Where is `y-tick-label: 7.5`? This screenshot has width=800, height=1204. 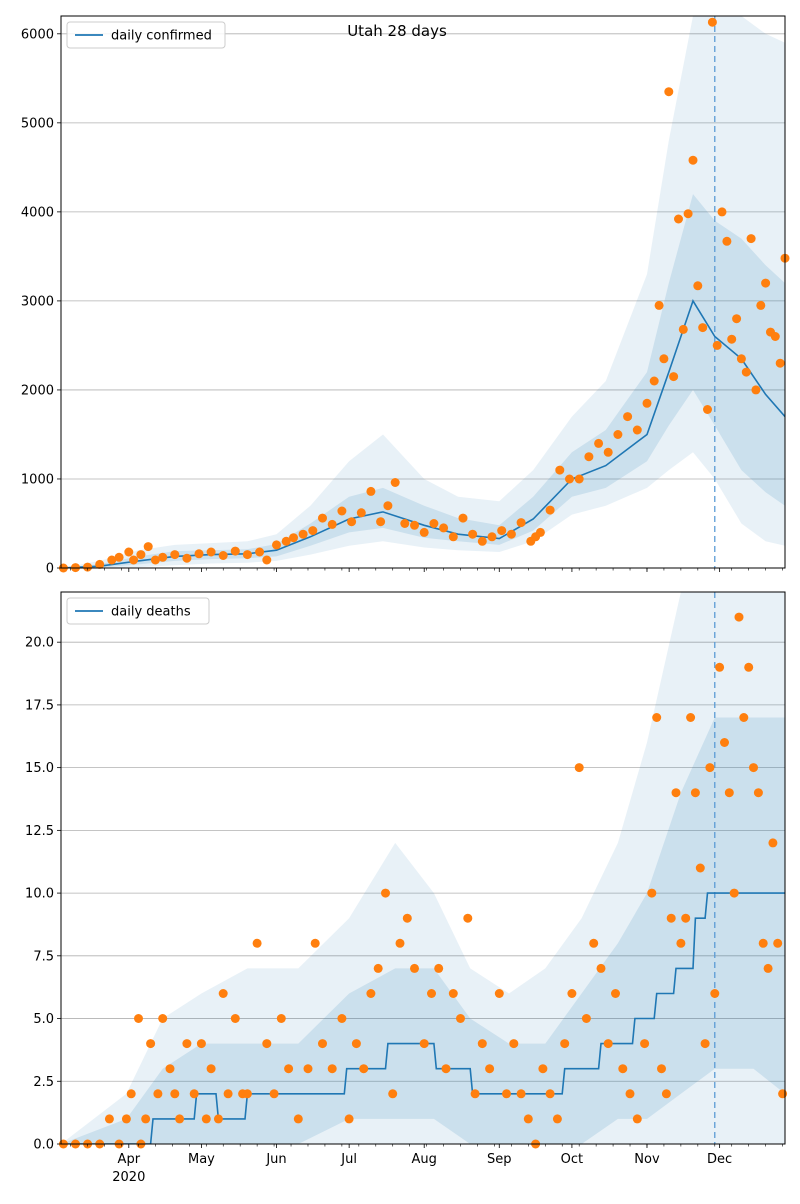 y-tick-label: 7.5 is located at coordinates (43, 956).